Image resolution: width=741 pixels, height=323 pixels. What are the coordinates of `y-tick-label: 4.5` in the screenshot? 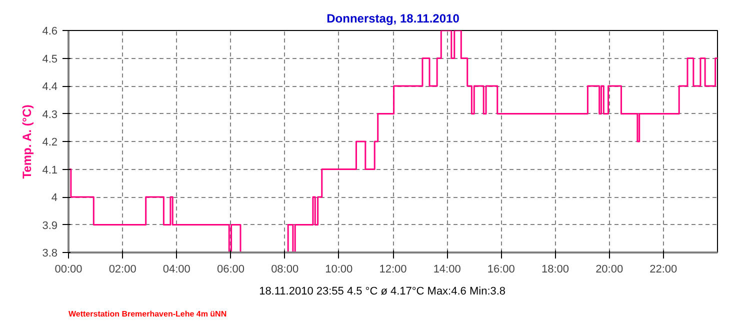 It's located at (50, 59).